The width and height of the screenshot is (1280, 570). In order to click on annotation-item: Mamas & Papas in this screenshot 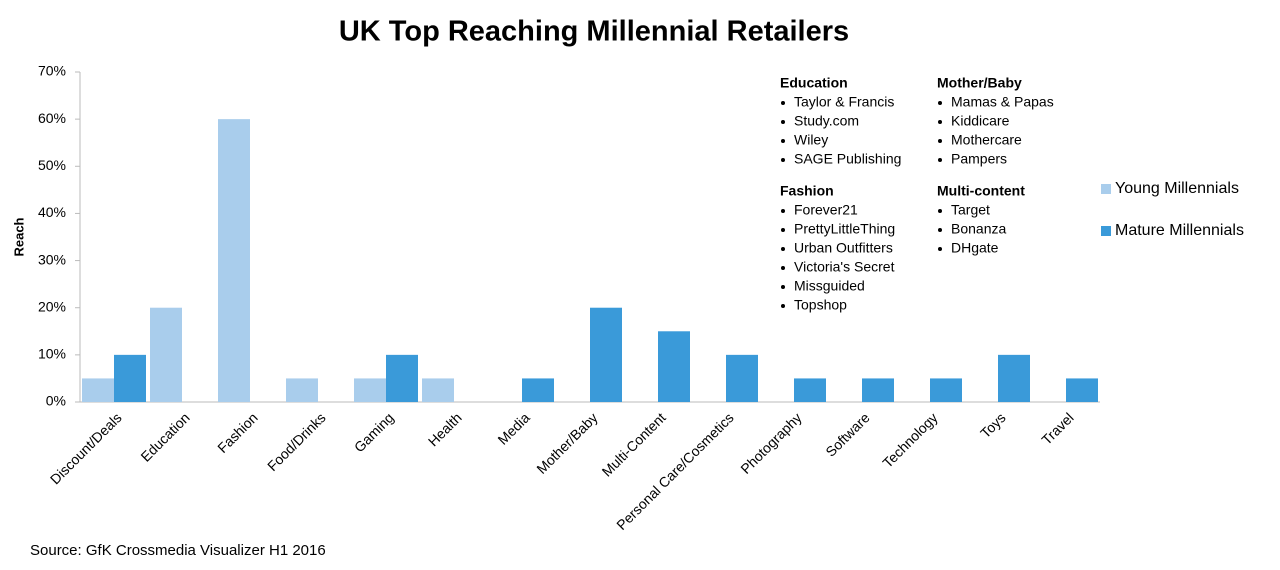, I will do `click(1002, 102)`.